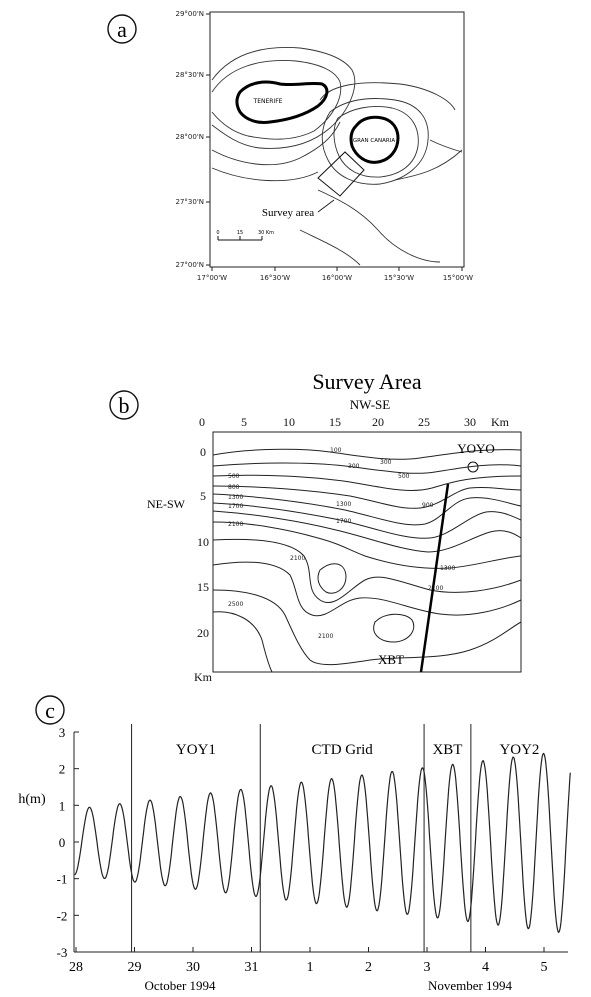 Image resolution: width=591 pixels, height=997 pixels. I want to click on map-frame, so click(337, 139).